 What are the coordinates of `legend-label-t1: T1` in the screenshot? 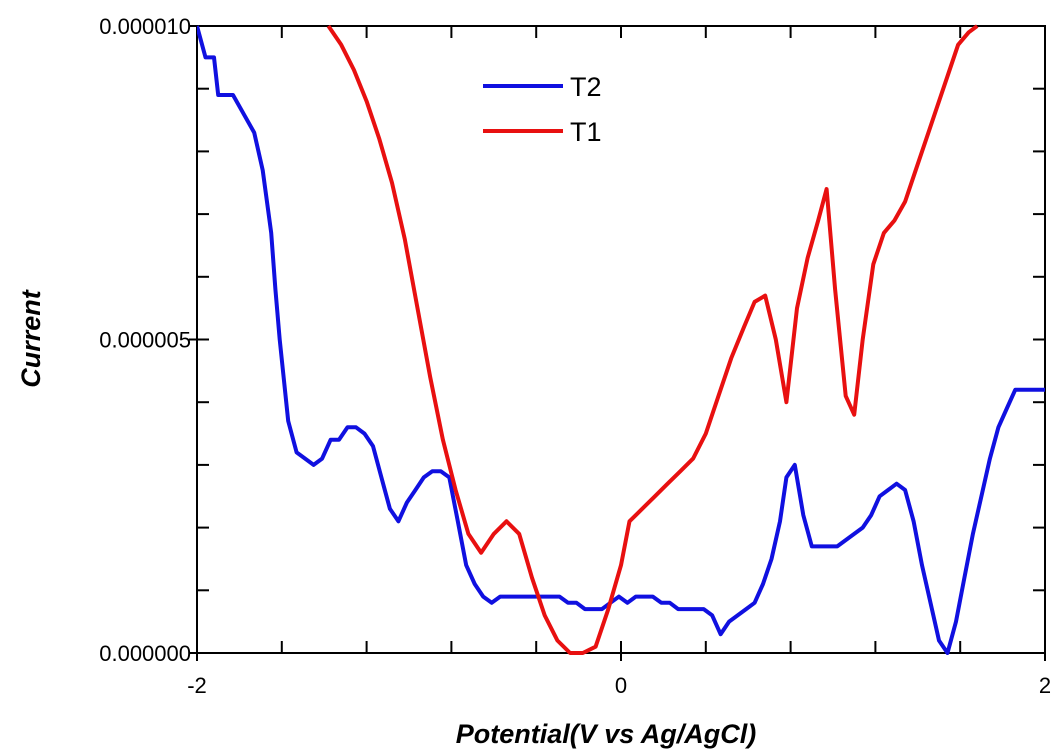 It's located at (586, 132).